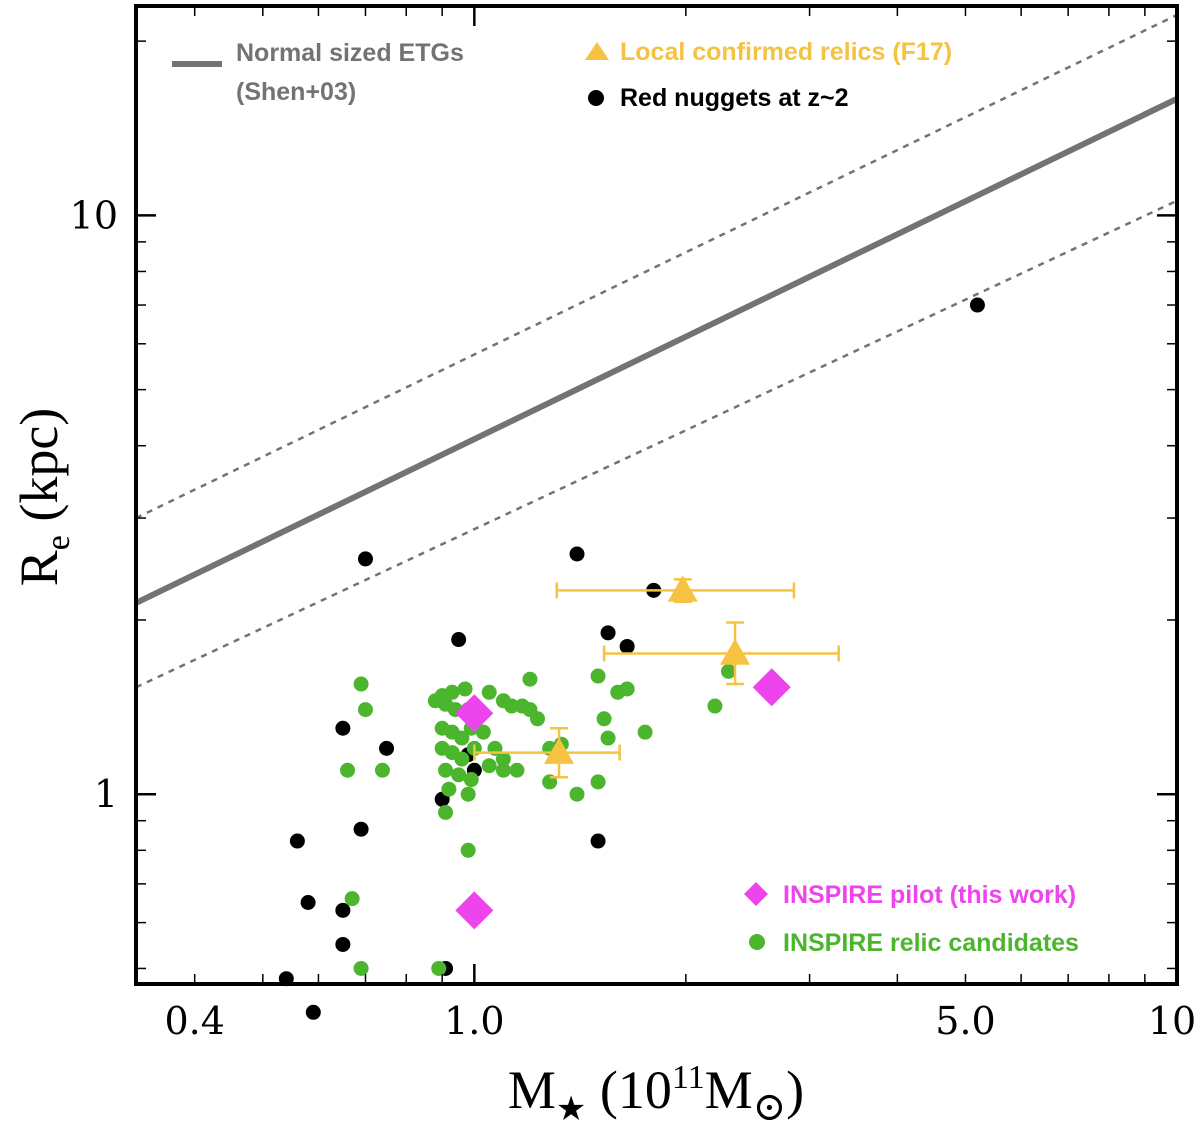 The image size is (1200, 1129). Describe the element at coordinates (350, 53) in the screenshot. I see `legend-relation-label: Normal sized ETGs` at that location.